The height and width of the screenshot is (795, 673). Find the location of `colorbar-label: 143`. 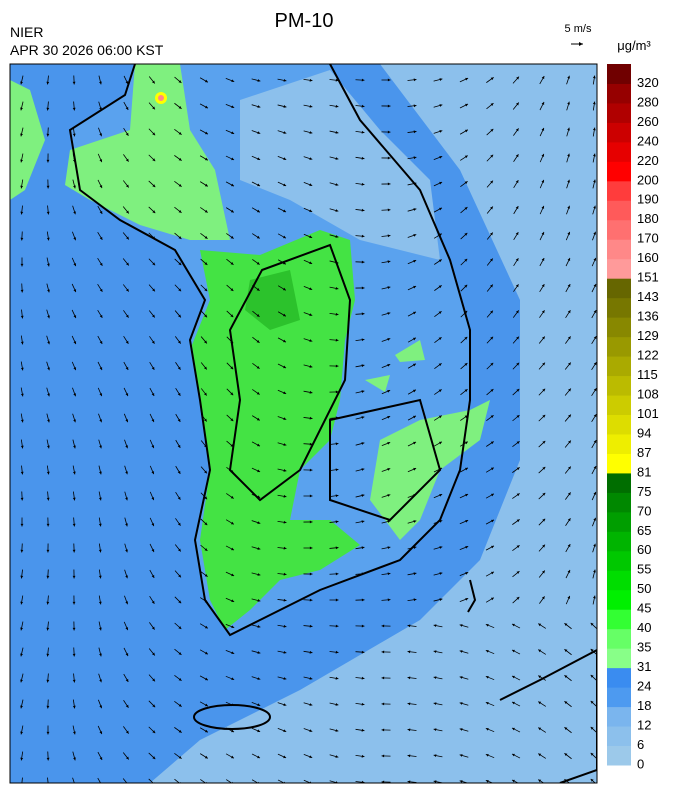

colorbar-label: 143 is located at coordinates (648, 296).